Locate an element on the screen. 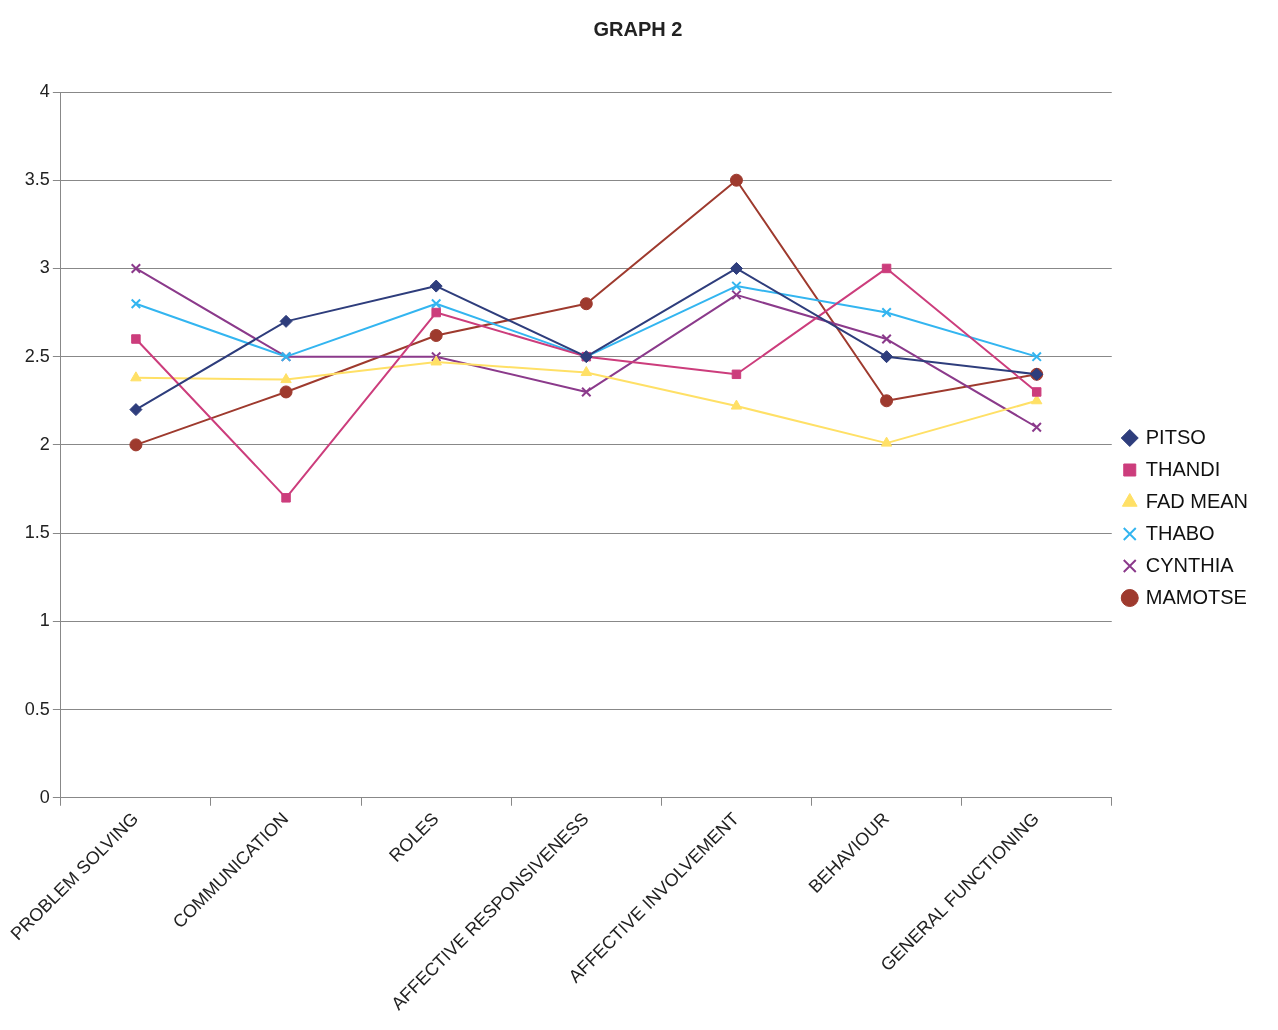 The width and height of the screenshot is (1278, 1030). y-tick-label: 3 is located at coordinates (44, 267).